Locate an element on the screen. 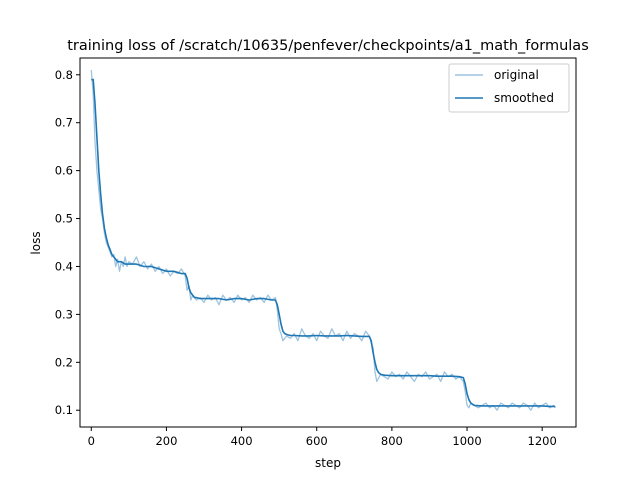 The width and height of the screenshot is (640, 480). x-tick-label: 400 is located at coordinates (242, 441).